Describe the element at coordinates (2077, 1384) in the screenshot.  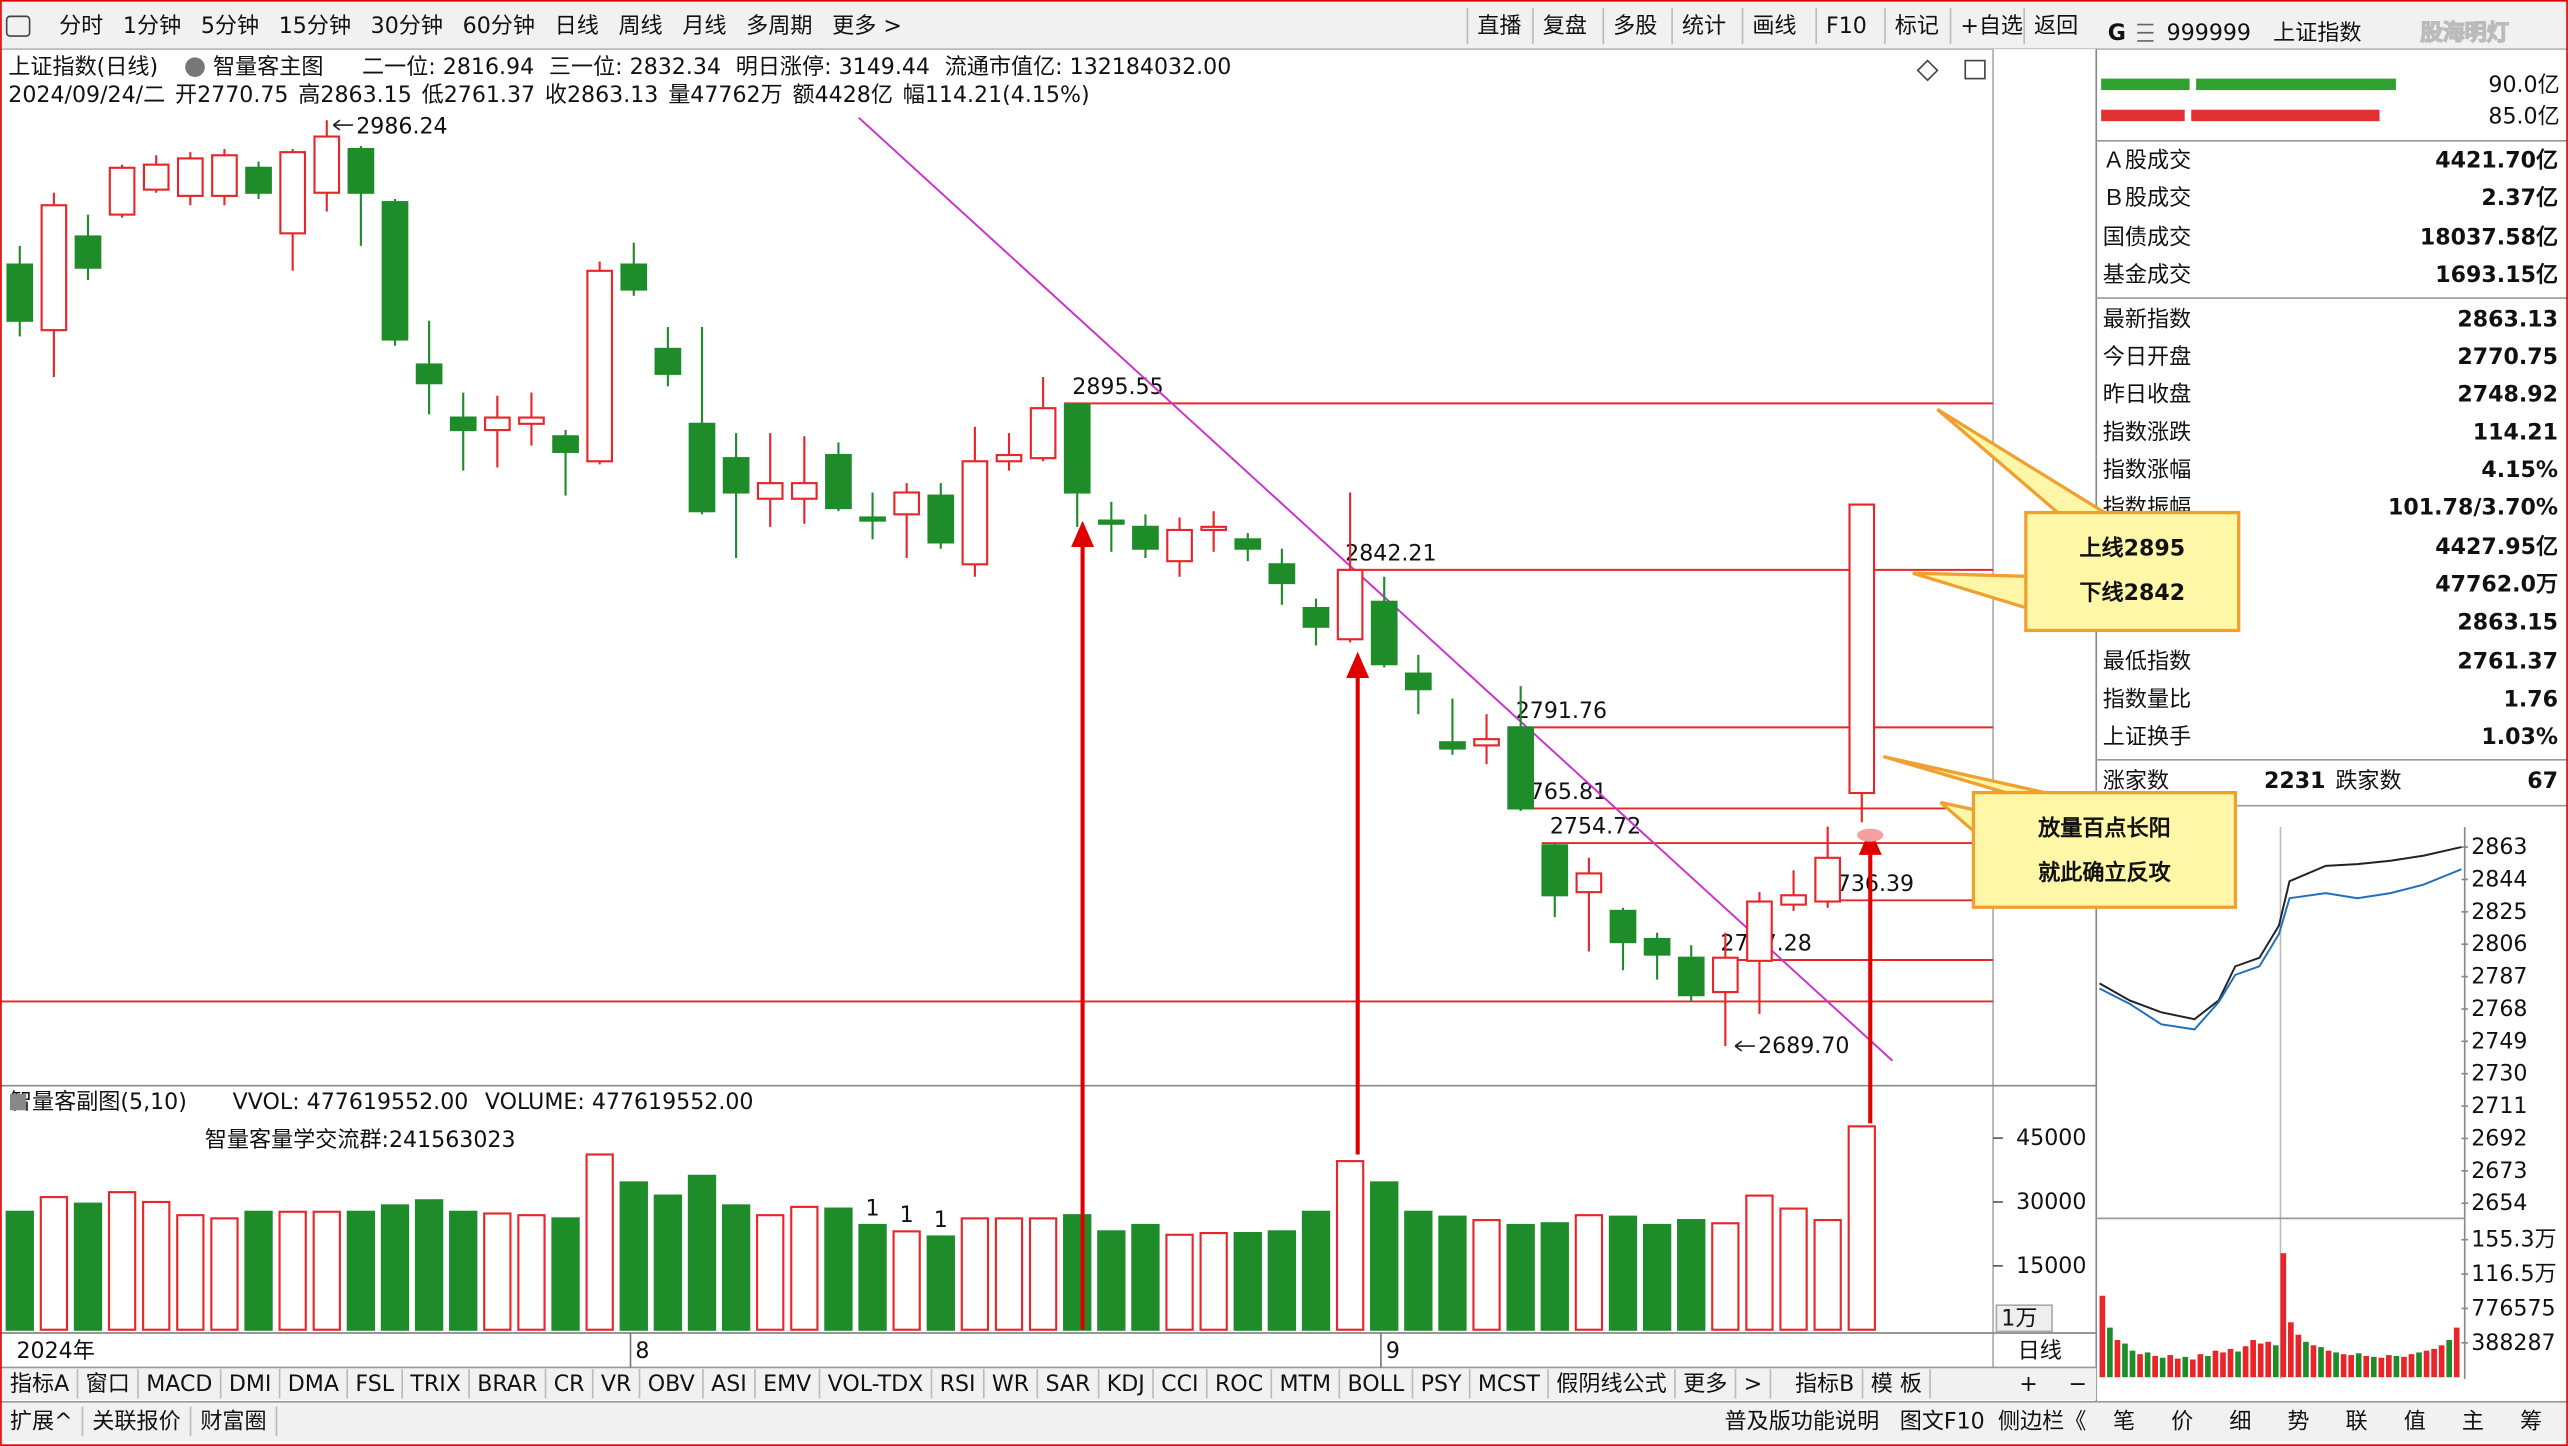
I see `zoom-button: −` at that location.